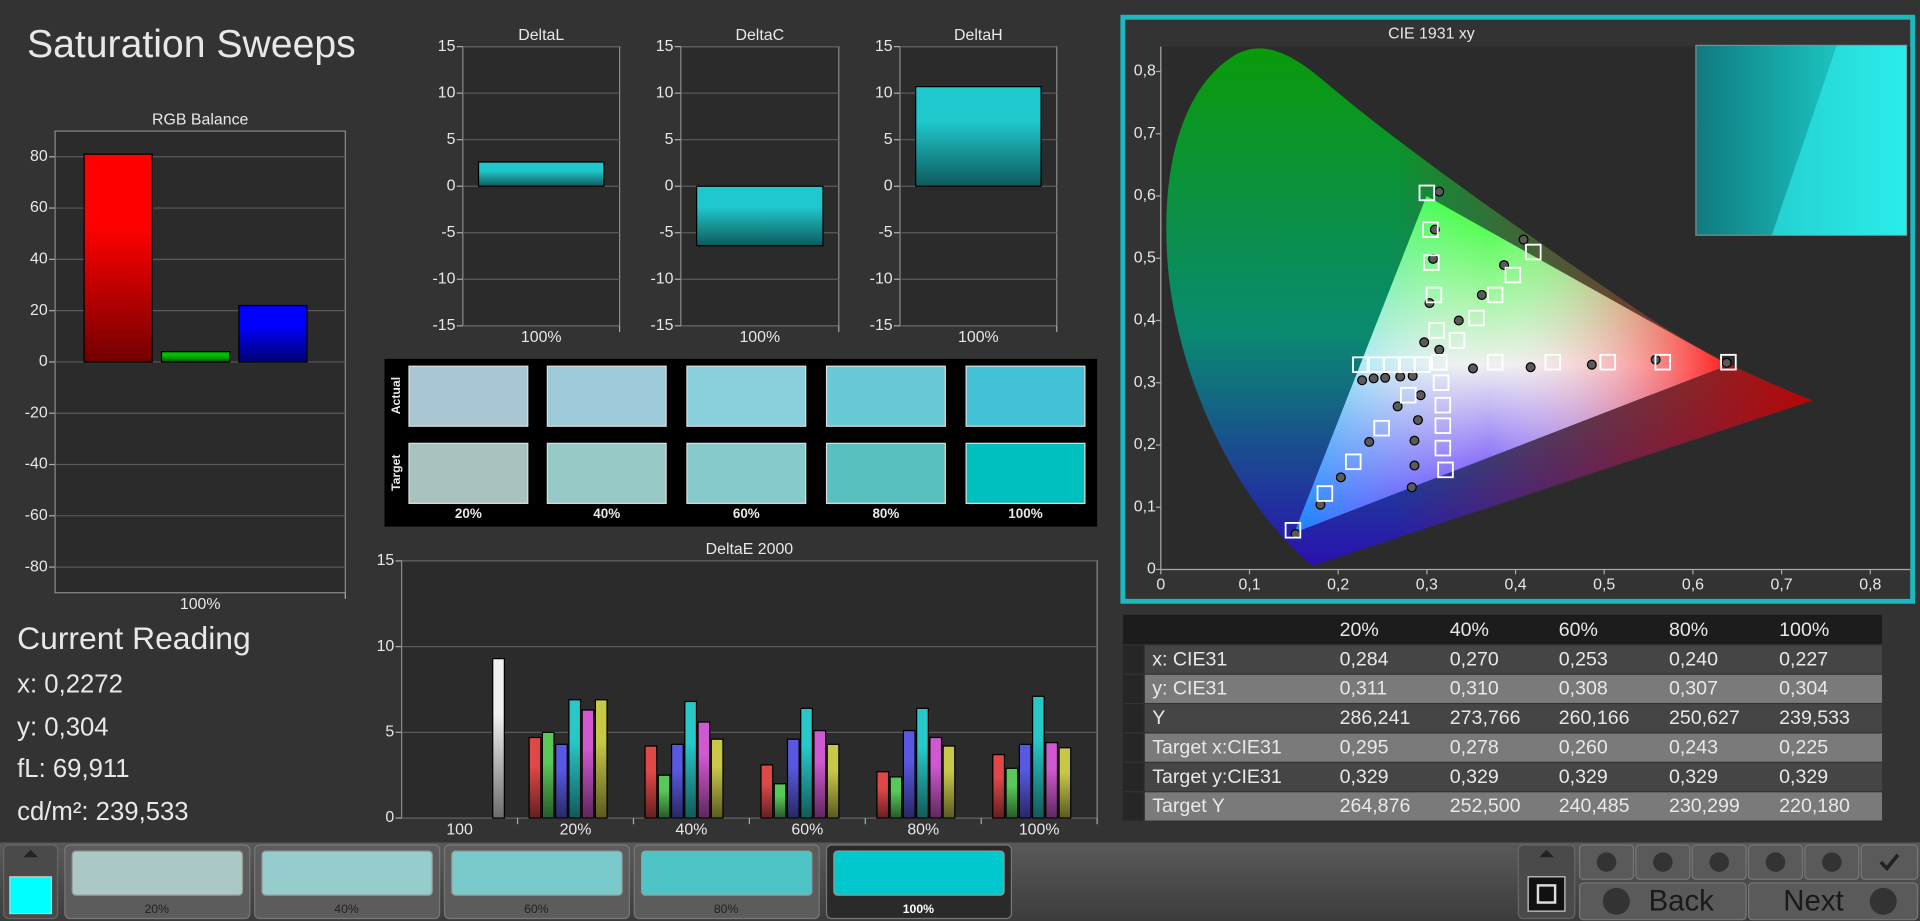 The height and width of the screenshot is (921, 1920). I want to click on y-tick-label: -80, so click(36, 566).